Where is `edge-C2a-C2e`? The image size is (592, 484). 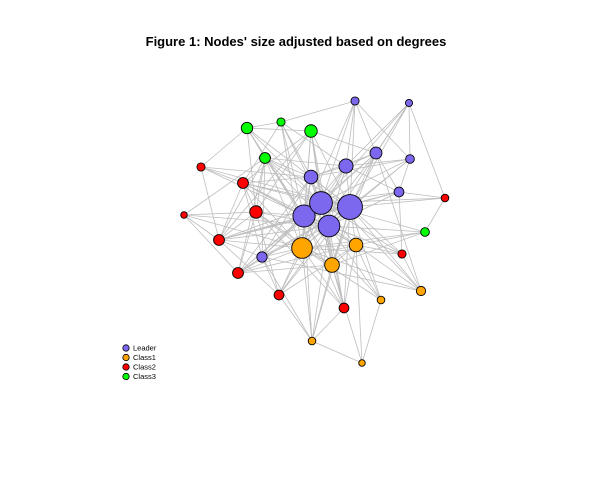 edge-C2a-C2e is located at coordinates (267, 253).